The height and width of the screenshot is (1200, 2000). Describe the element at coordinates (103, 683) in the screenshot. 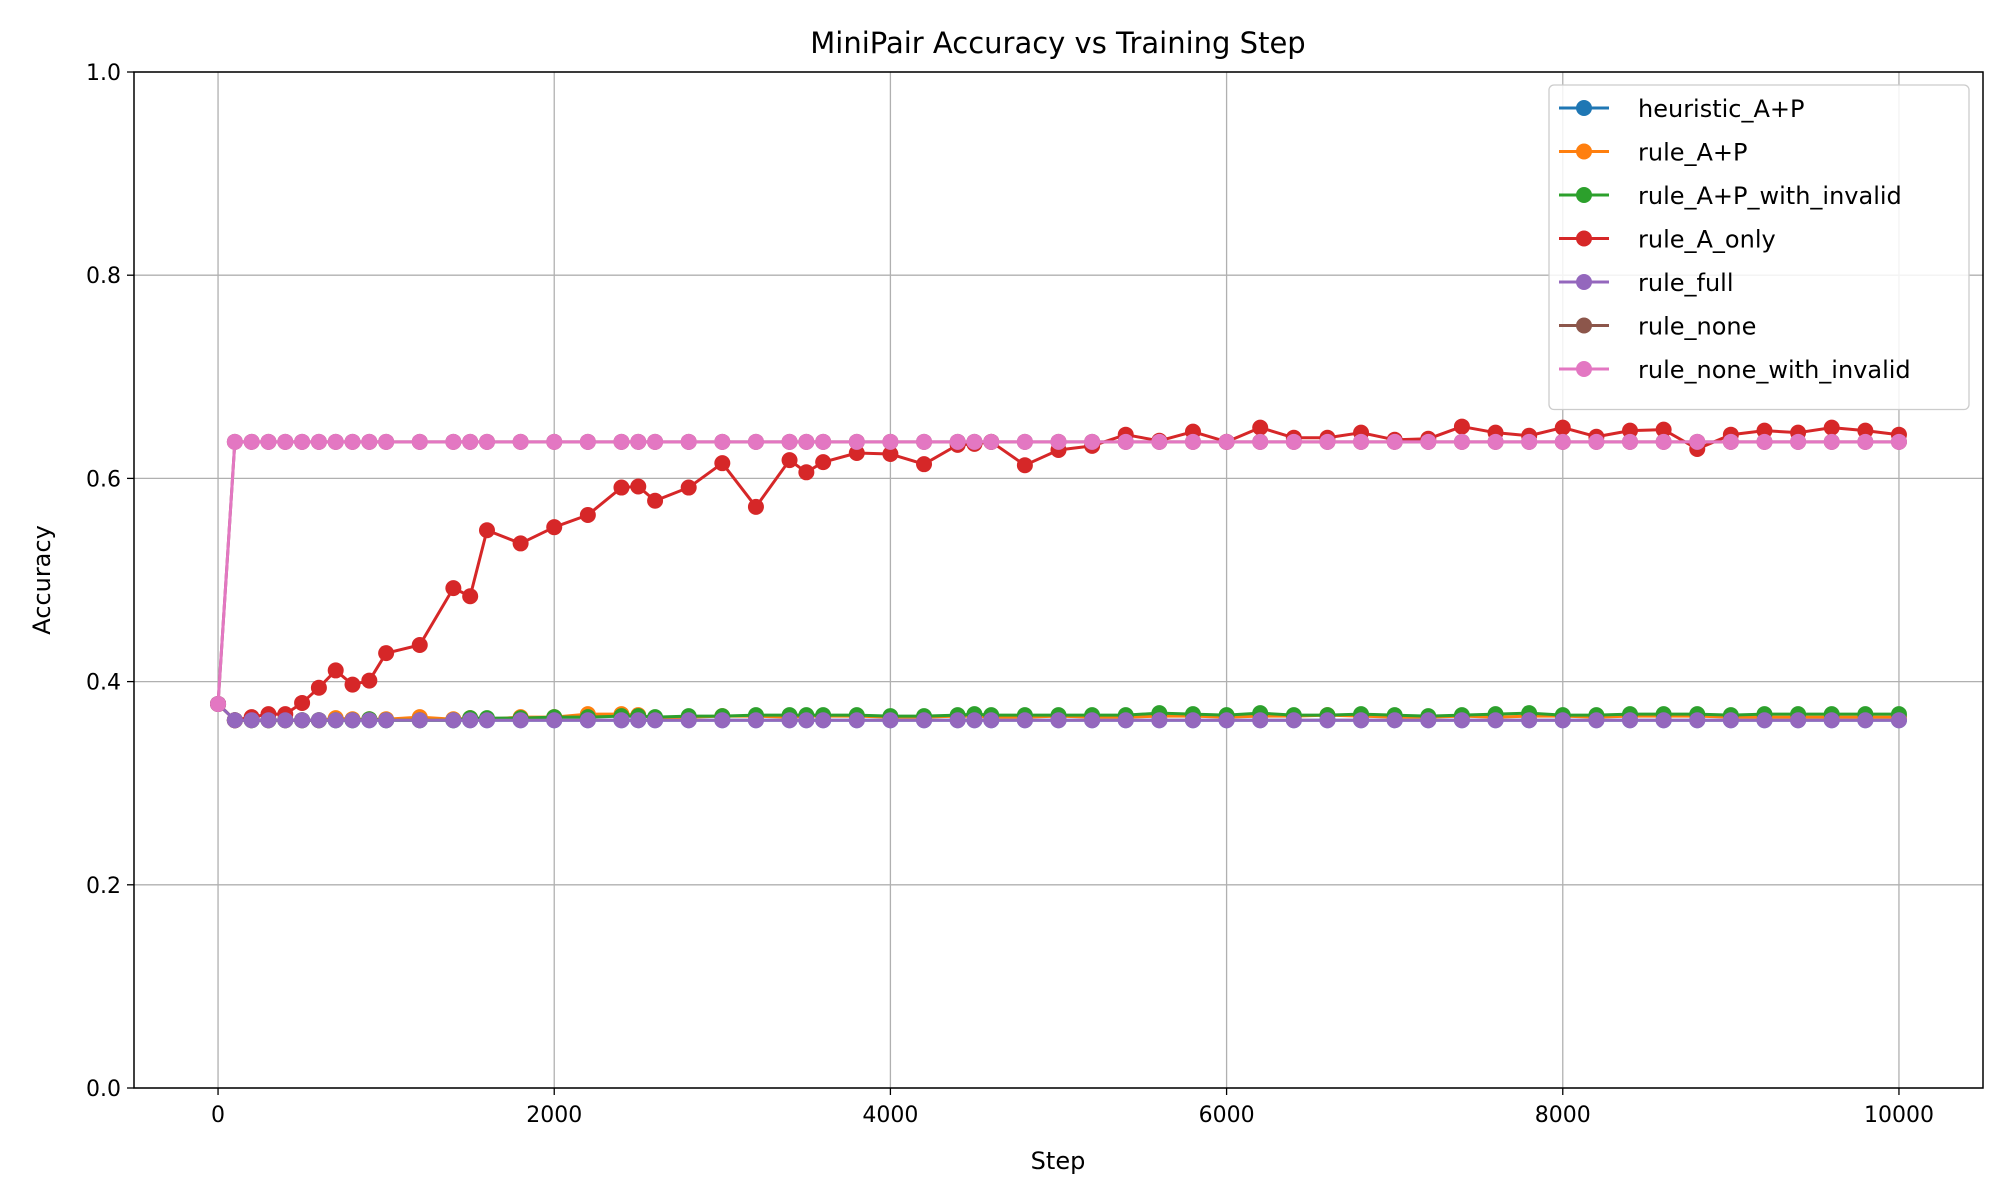

I see `y-tick-label: 0.4` at that location.